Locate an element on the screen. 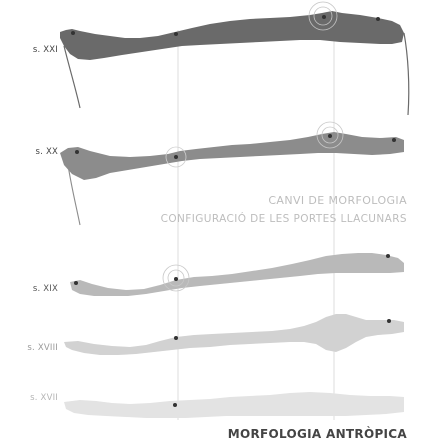 This screenshot has width=437, height=447. band-xxi-tail-right is located at coordinates (406, 74).